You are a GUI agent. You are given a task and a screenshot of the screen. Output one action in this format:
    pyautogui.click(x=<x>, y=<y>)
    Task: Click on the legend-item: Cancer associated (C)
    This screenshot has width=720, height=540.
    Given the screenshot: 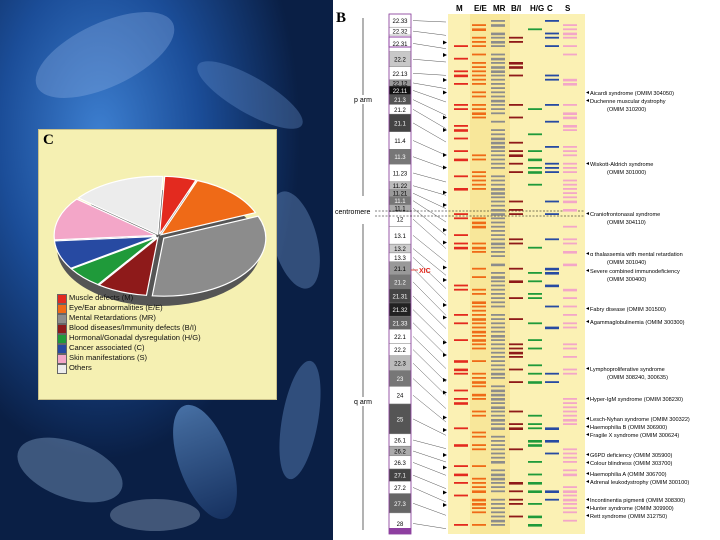 What is the action you would take?
    pyautogui.click(x=101, y=348)
    